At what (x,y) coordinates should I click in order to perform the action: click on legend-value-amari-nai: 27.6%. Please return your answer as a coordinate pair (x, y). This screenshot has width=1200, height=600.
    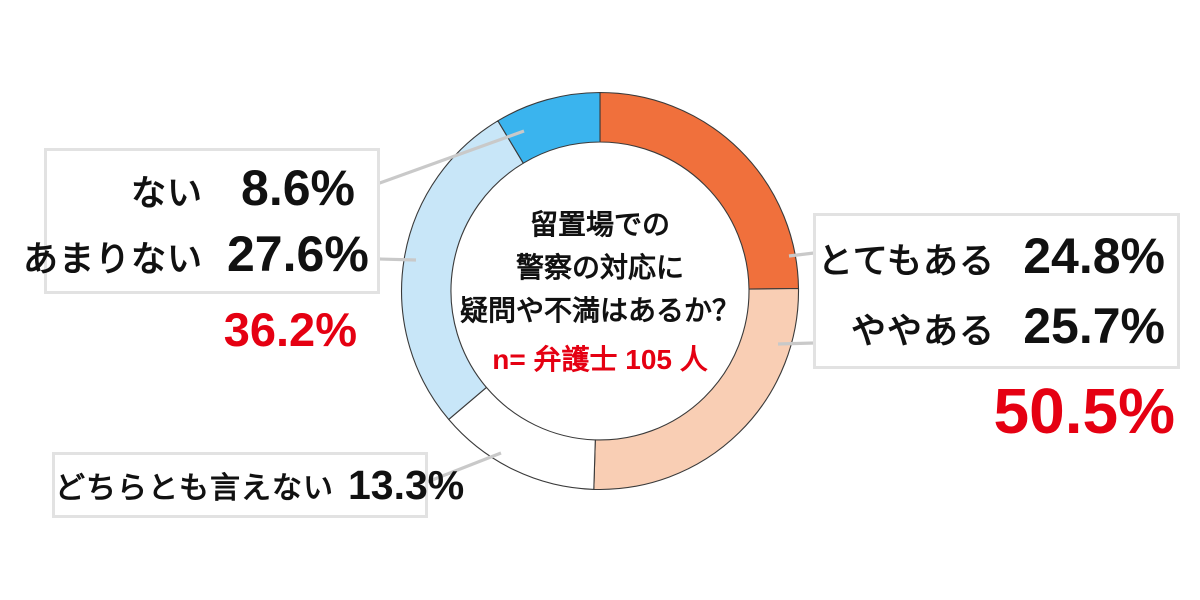
    Looking at the image, I should click on (298, 254).